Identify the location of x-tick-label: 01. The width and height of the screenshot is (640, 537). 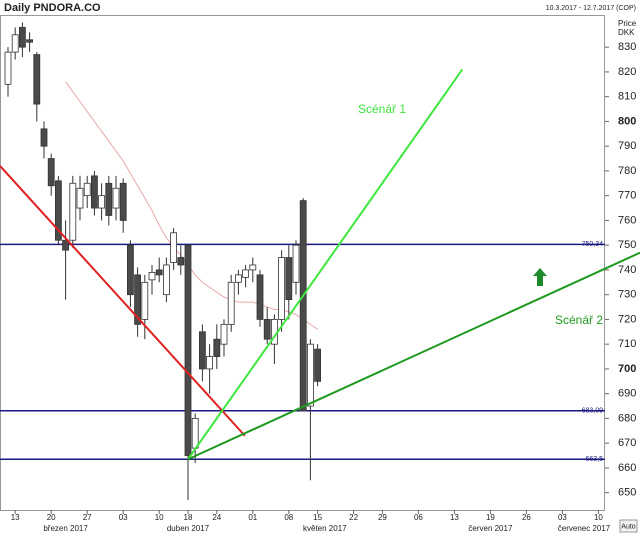
(252, 517).